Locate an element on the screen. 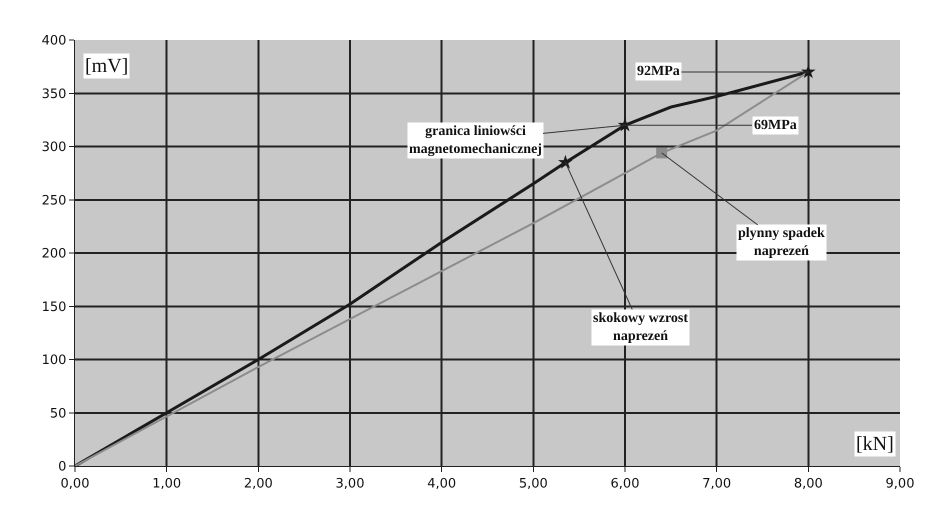  annotation: skokowy wzrost naprezeń is located at coordinates (640, 327).